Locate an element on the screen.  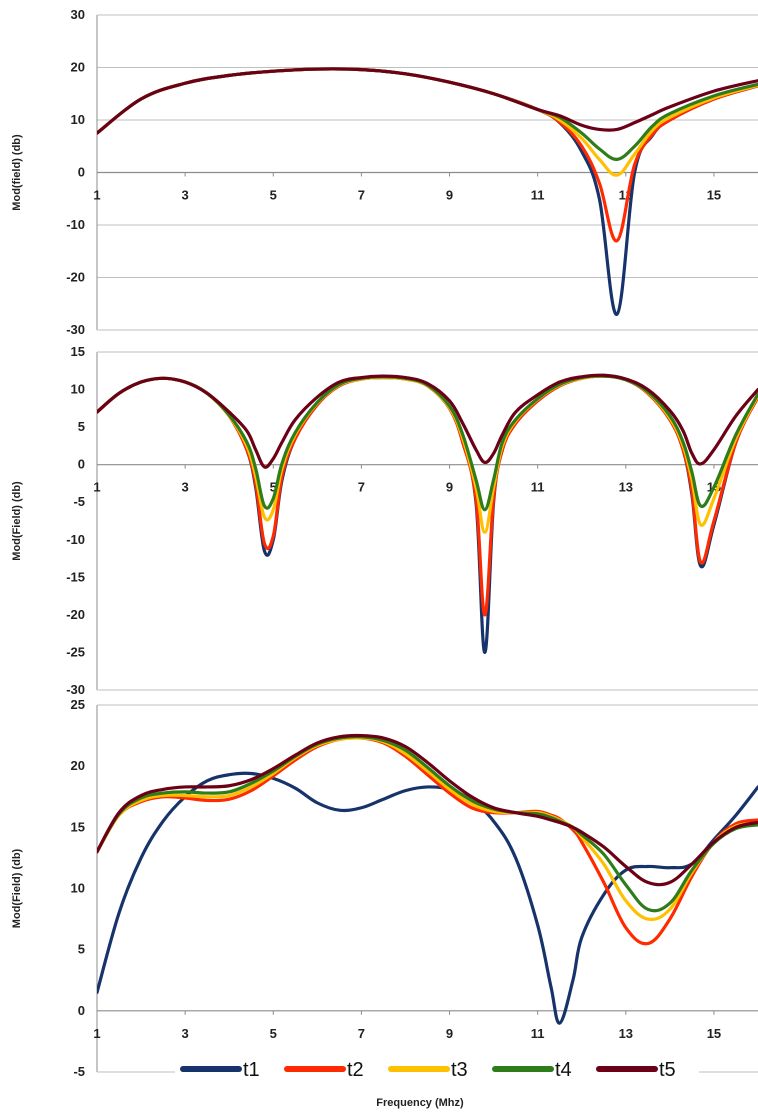
y-tick-label: 30 is located at coordinates (78, 14).